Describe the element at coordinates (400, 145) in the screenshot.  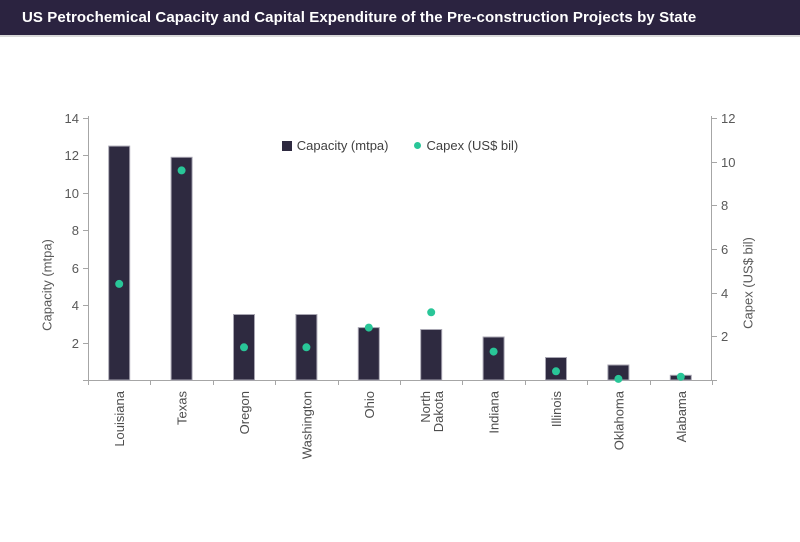
I see `legend: Capacity (mtpa) Capex (US$ bil)` at that location.